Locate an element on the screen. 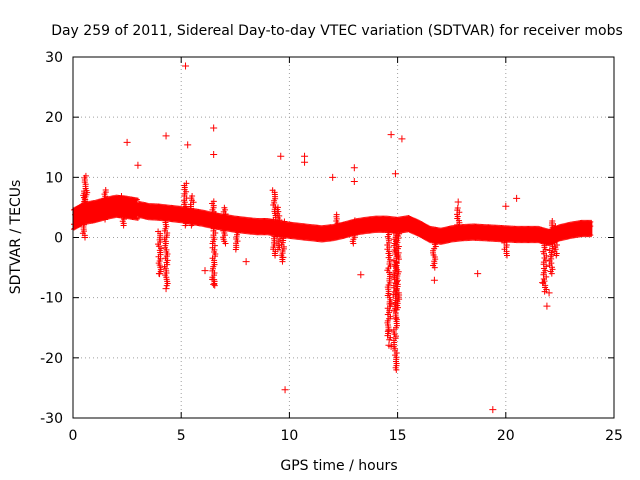 This screenshot has width=640, height=480. y-tick-label: 0 is located at coordinates (58, 239).